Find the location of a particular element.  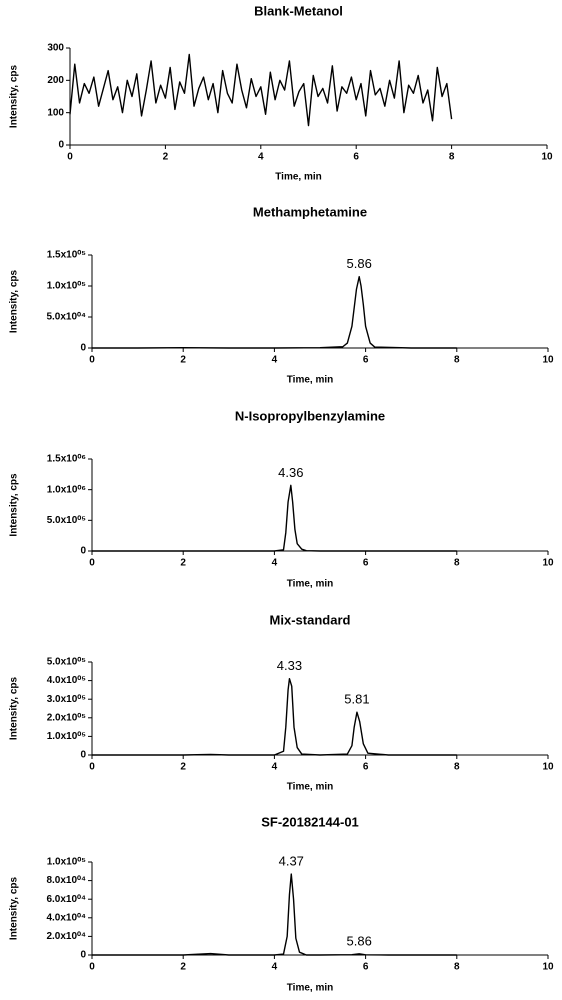

y-tick-label: 5.0x10⁰⁴ is located at coordinates (66, 317).